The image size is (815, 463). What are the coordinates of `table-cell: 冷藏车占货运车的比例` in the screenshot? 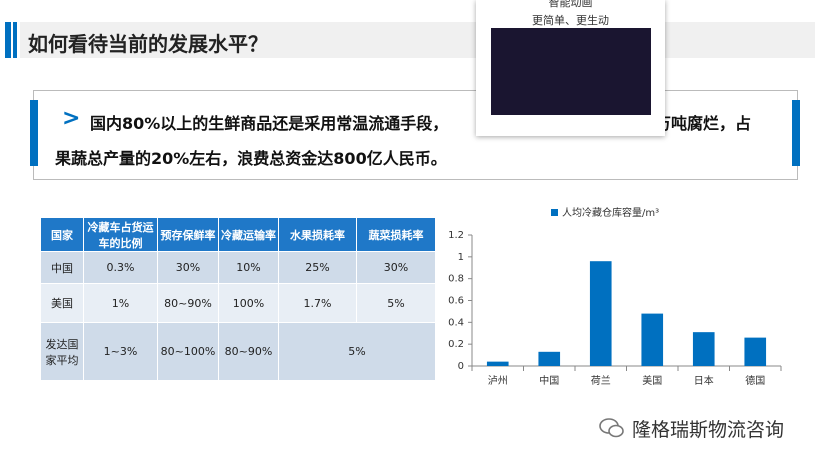 It's located at (120, 234).